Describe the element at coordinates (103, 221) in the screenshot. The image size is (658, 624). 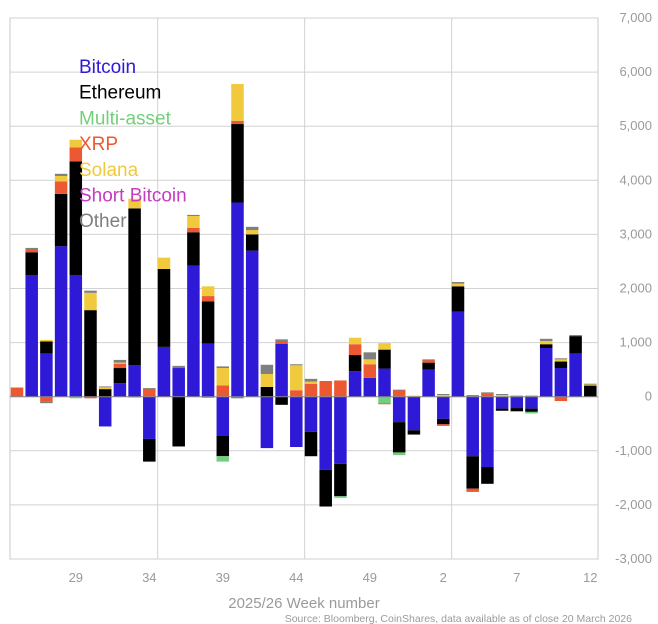
I see `legend-entry-other: Other` at that location.